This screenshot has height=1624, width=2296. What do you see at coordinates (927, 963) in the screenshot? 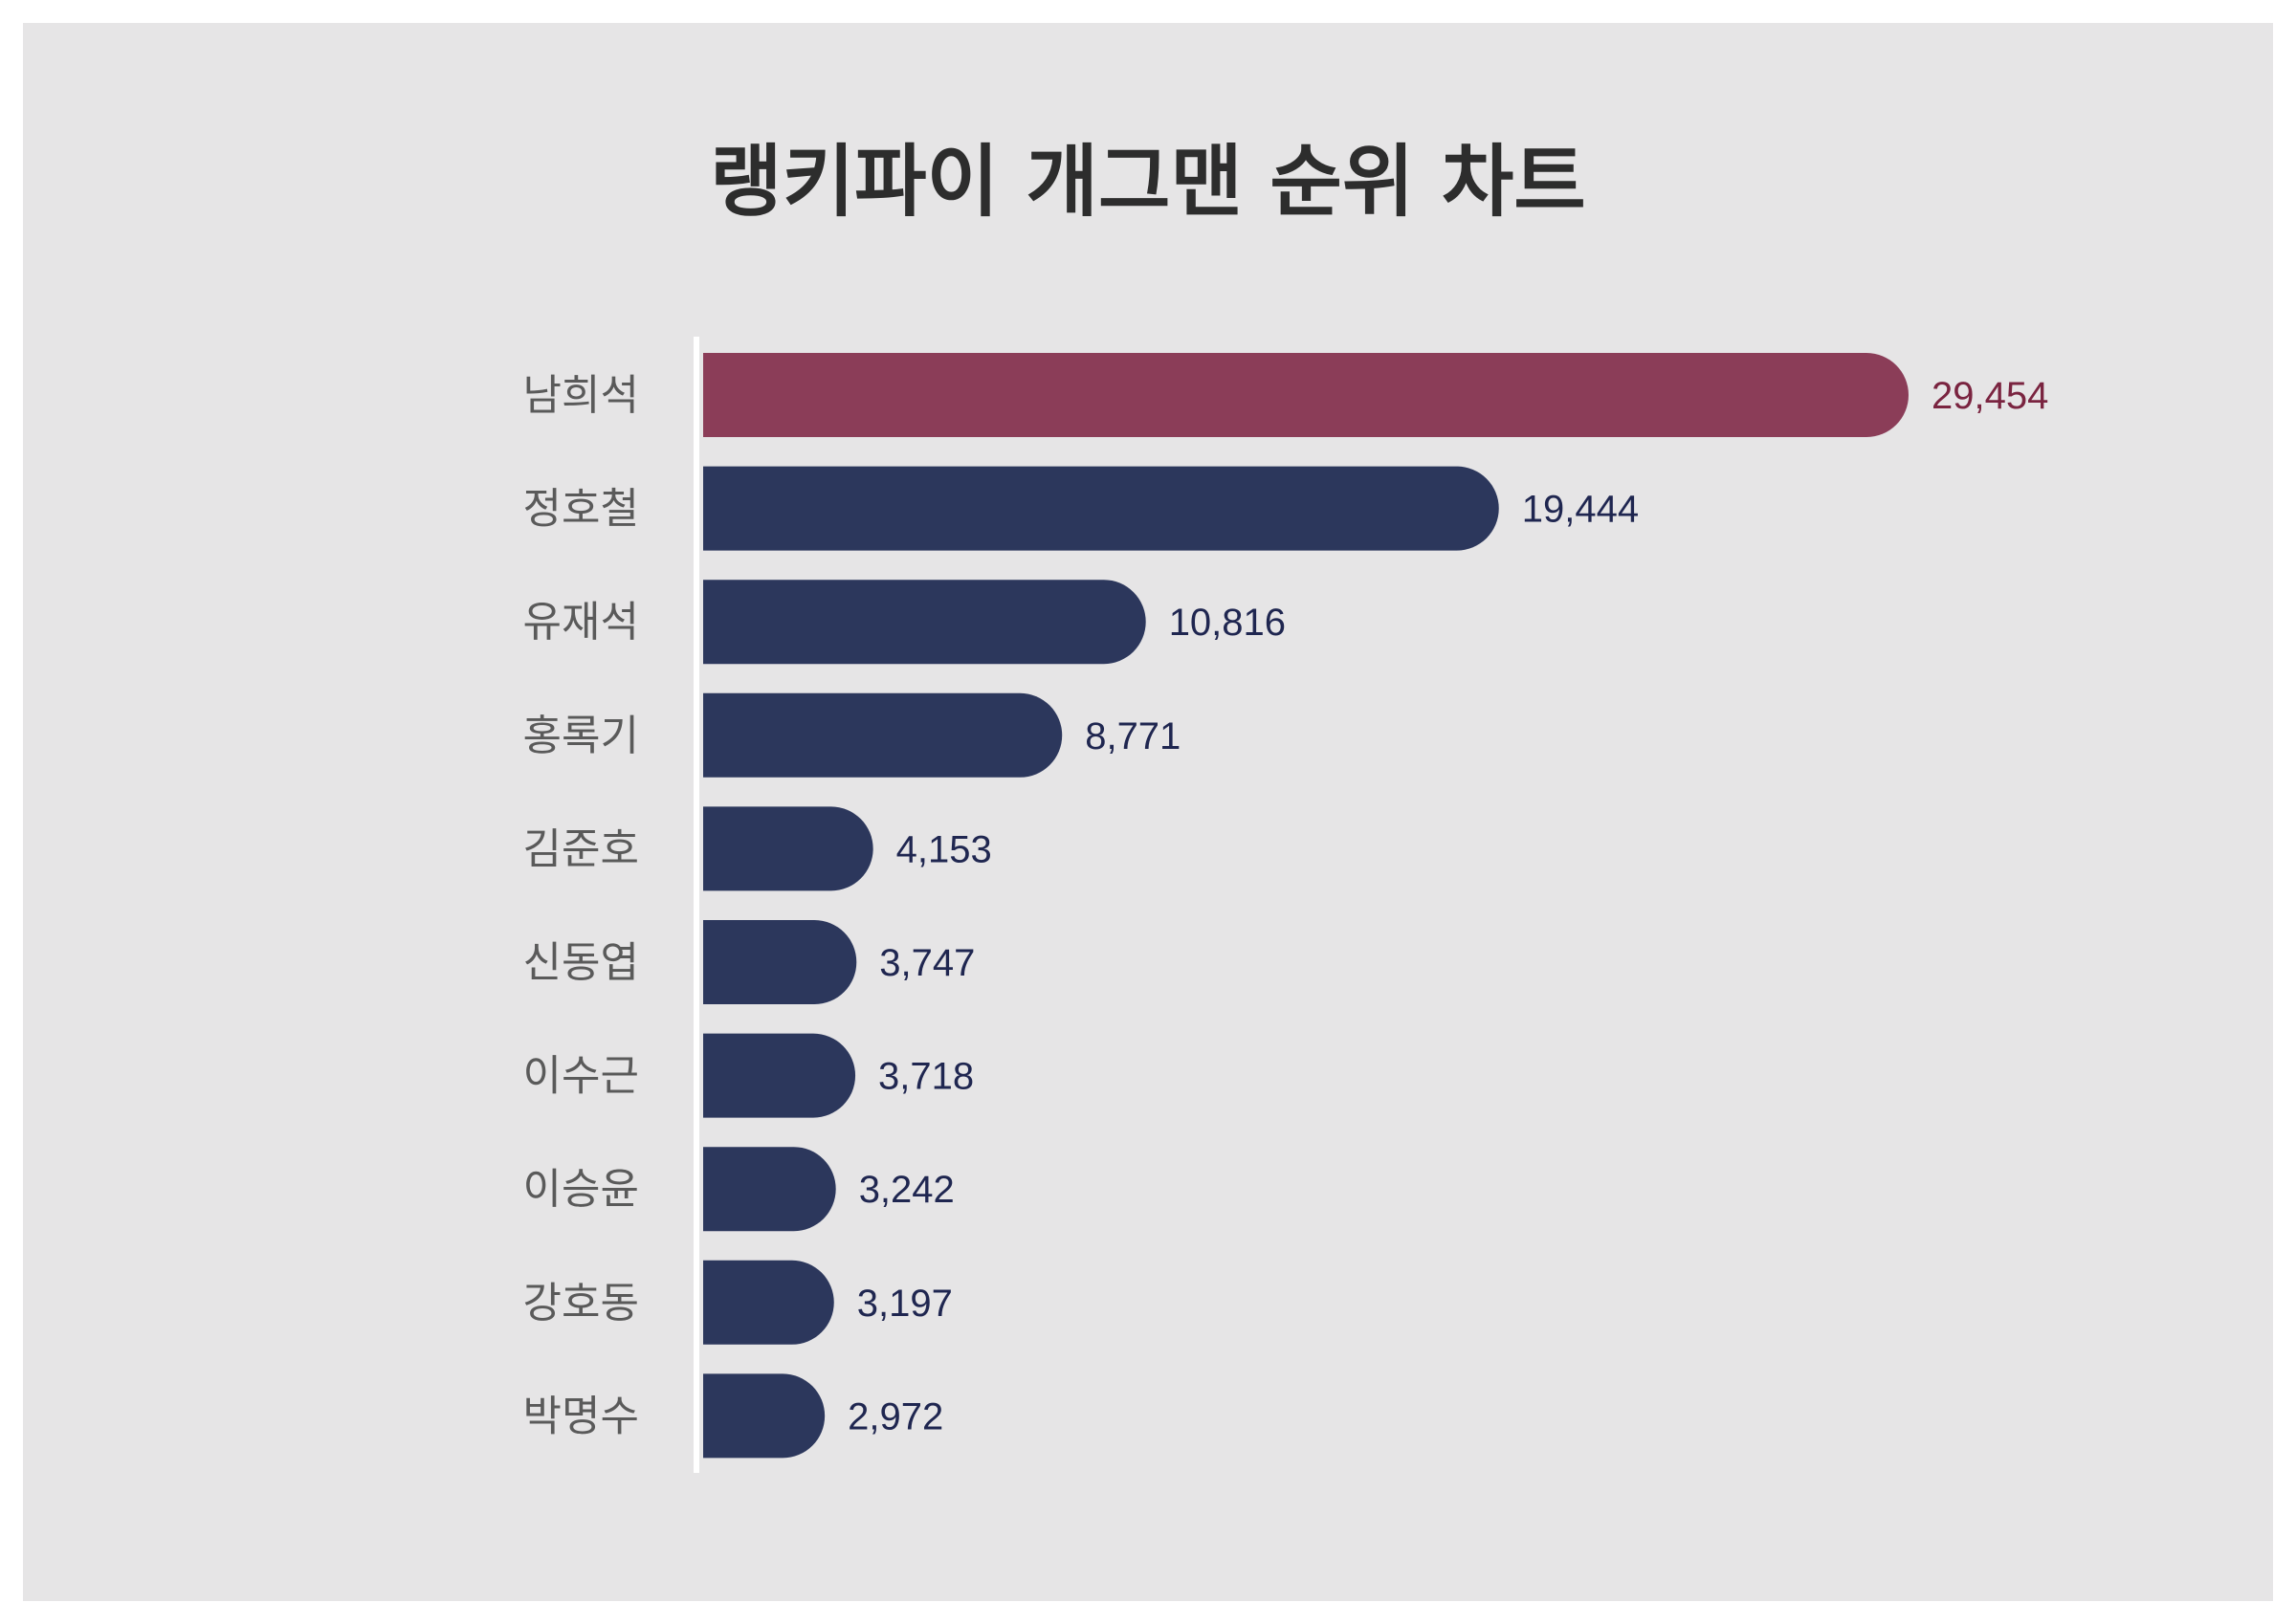
I see `value-label: 3,747` at bounding box center [927, 963].